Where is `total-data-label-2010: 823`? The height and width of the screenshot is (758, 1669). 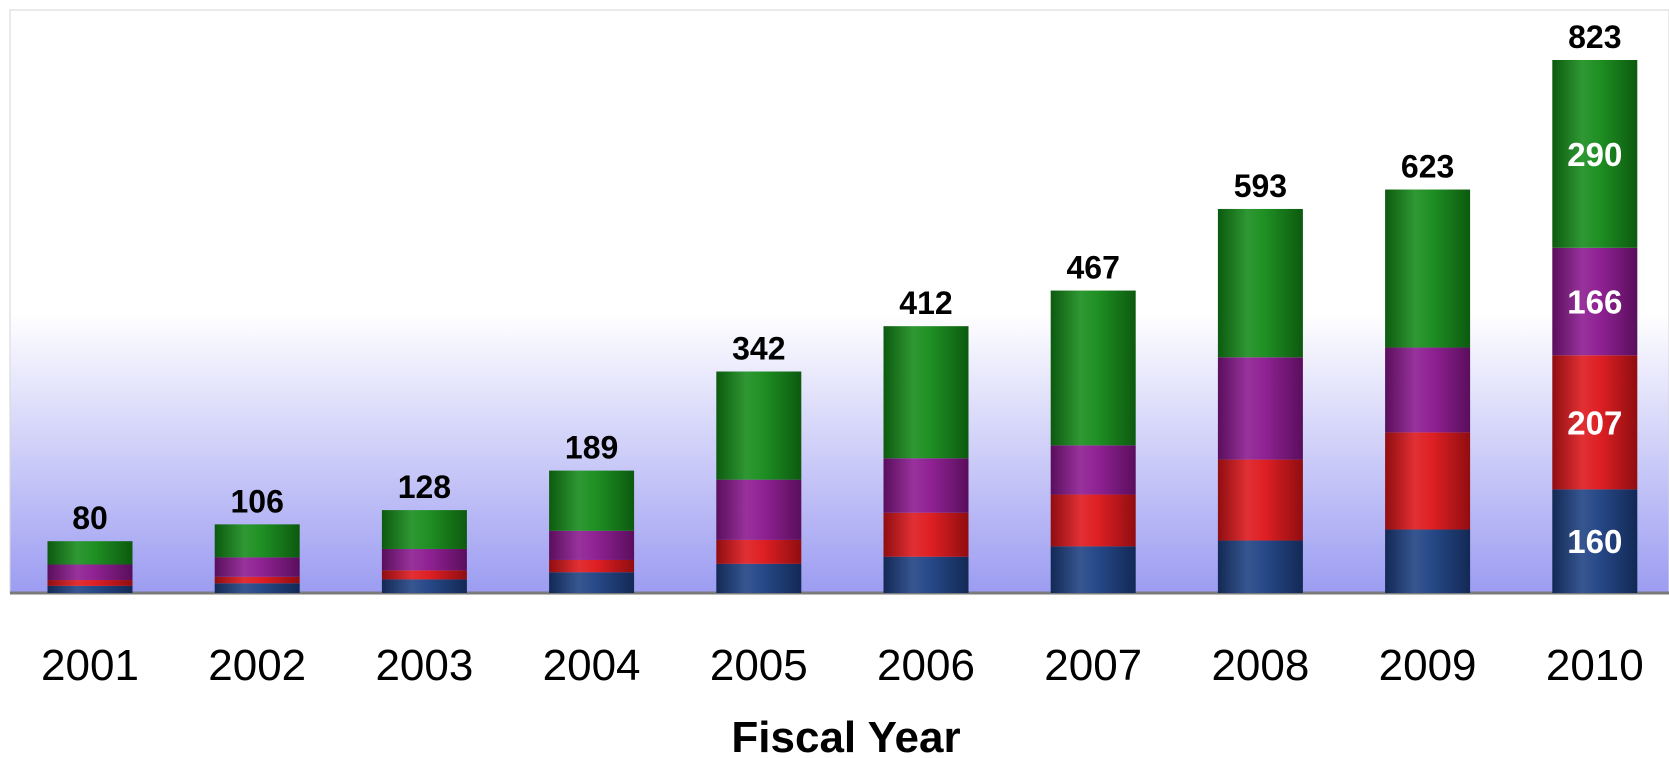 total-data-label-2010: 823 is located at coordinates (1594, 37).